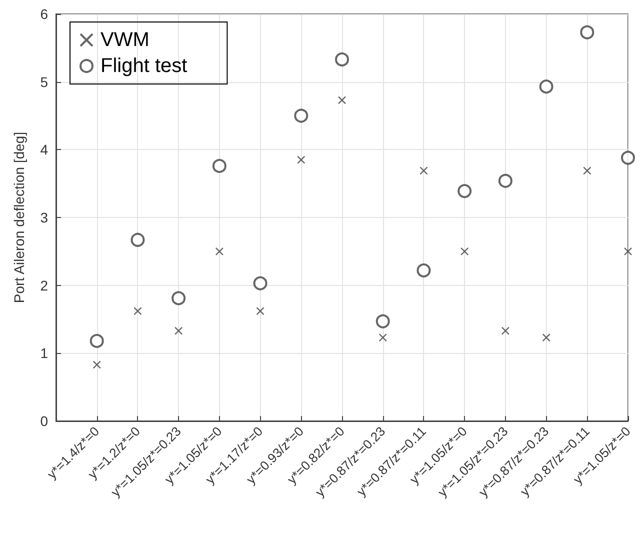  What do you see at coordinates (44, 150) in the screenshot?
I see `y-tick-label: 4` at bounding box center [44, 150].